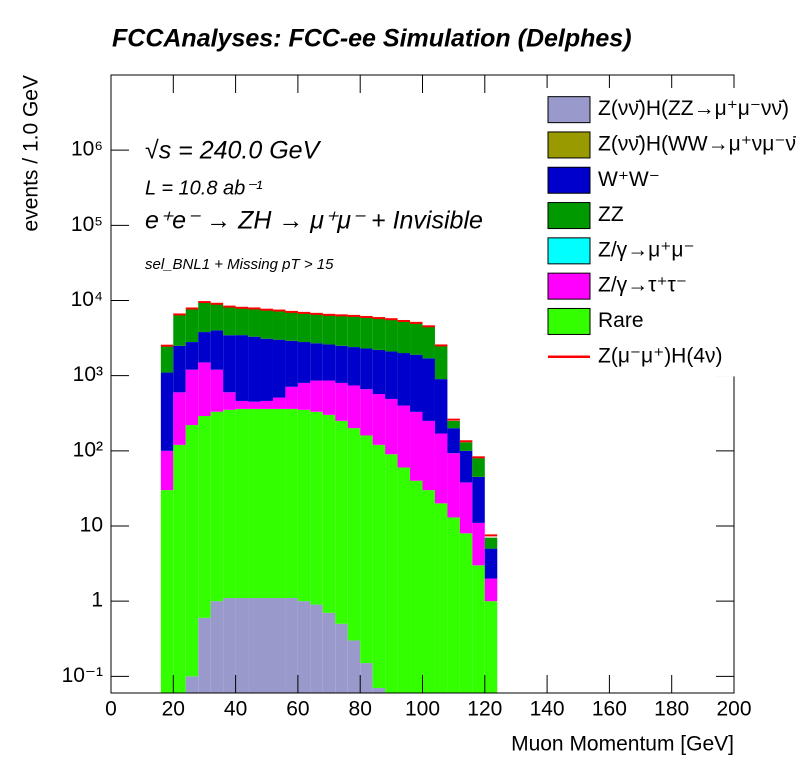  What do you see at coordinates (671, 709) in the screenshot?
I see `x-tick-label: 180` at bounding box center [671, 709].